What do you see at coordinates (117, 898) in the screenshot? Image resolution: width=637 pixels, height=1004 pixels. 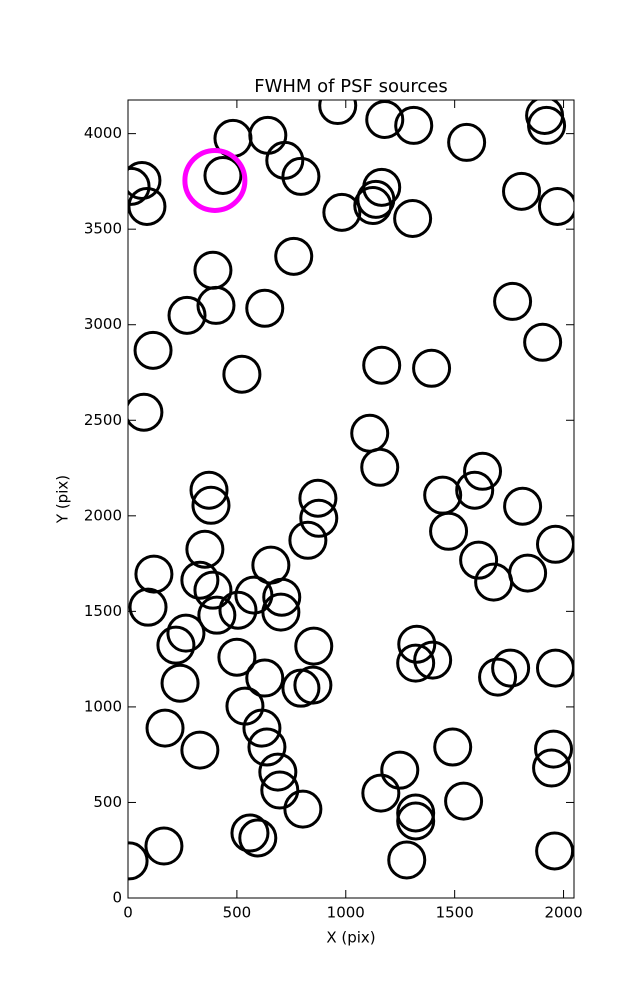 I see `y-tick-label: 0` at bounding box center [117, 898].